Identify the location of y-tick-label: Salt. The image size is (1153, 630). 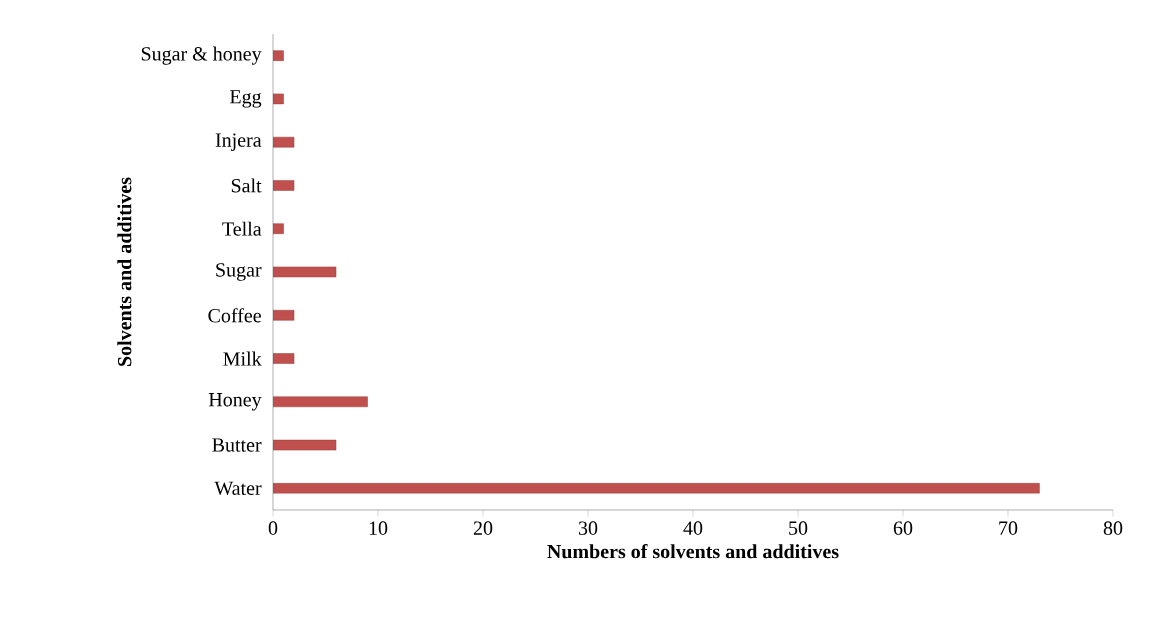
(246, 185).